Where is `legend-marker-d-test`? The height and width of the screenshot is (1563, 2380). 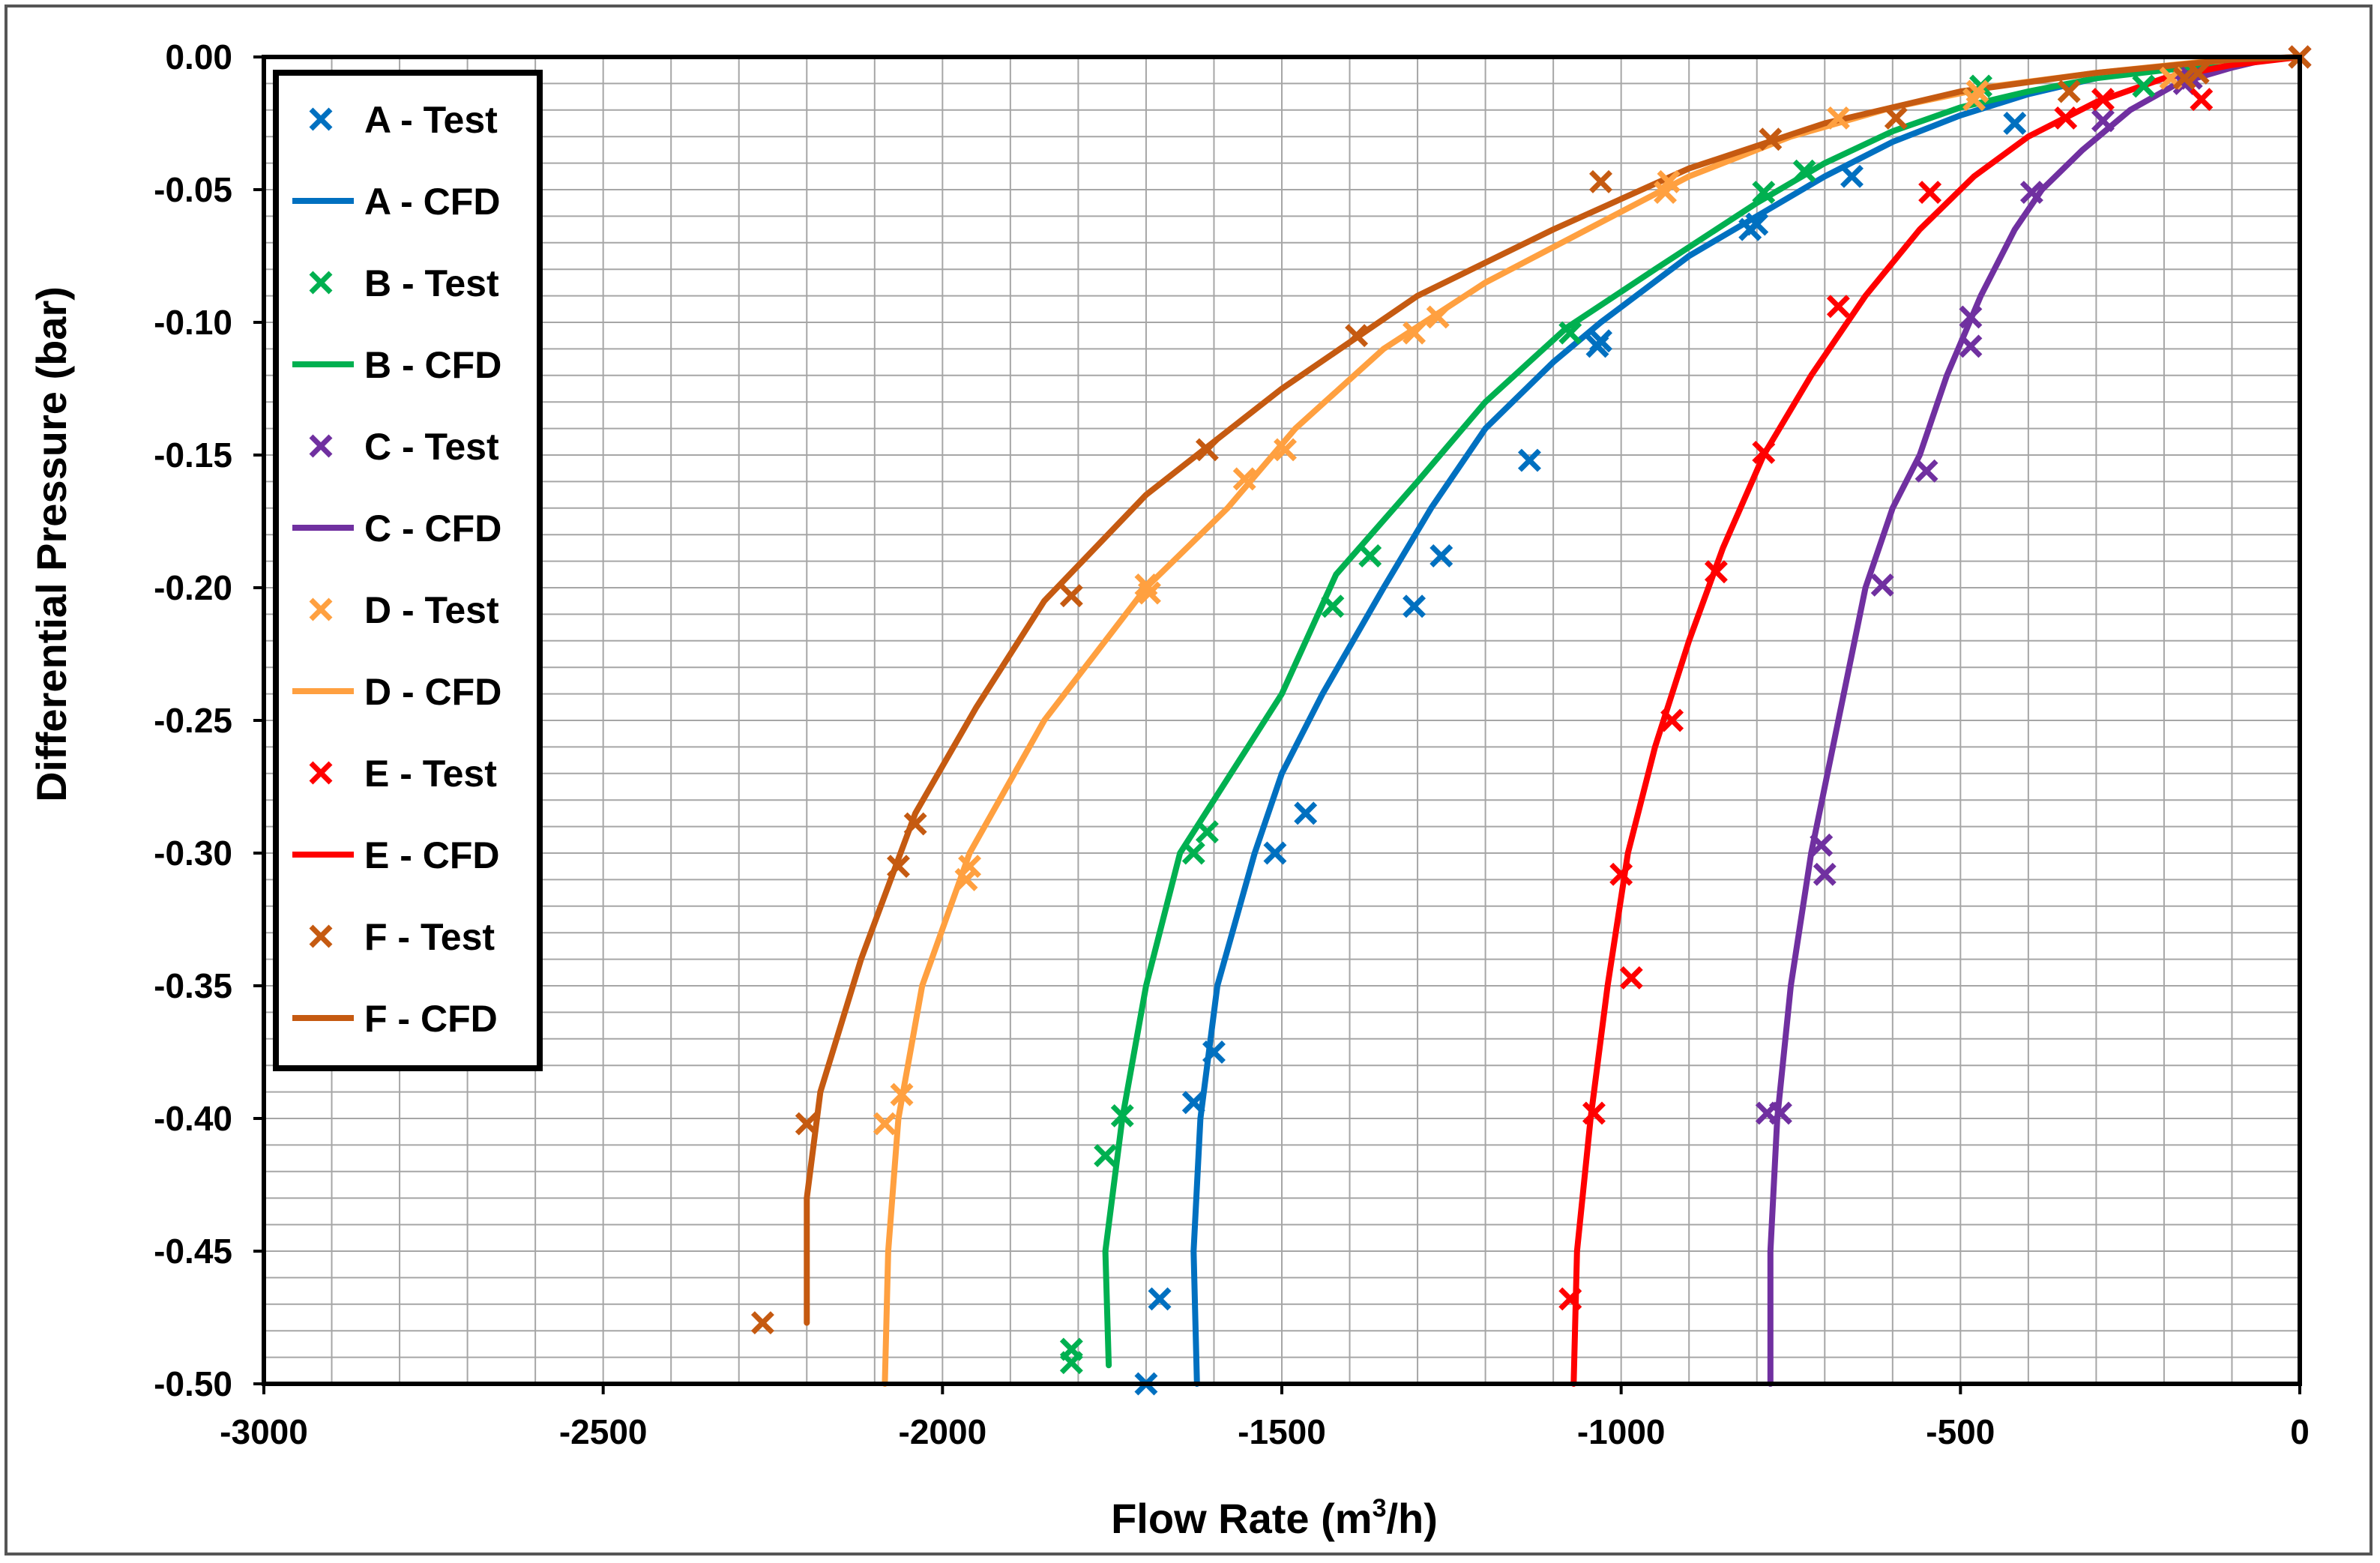 legend-marker-d-test is located at coordinates (321, 609).